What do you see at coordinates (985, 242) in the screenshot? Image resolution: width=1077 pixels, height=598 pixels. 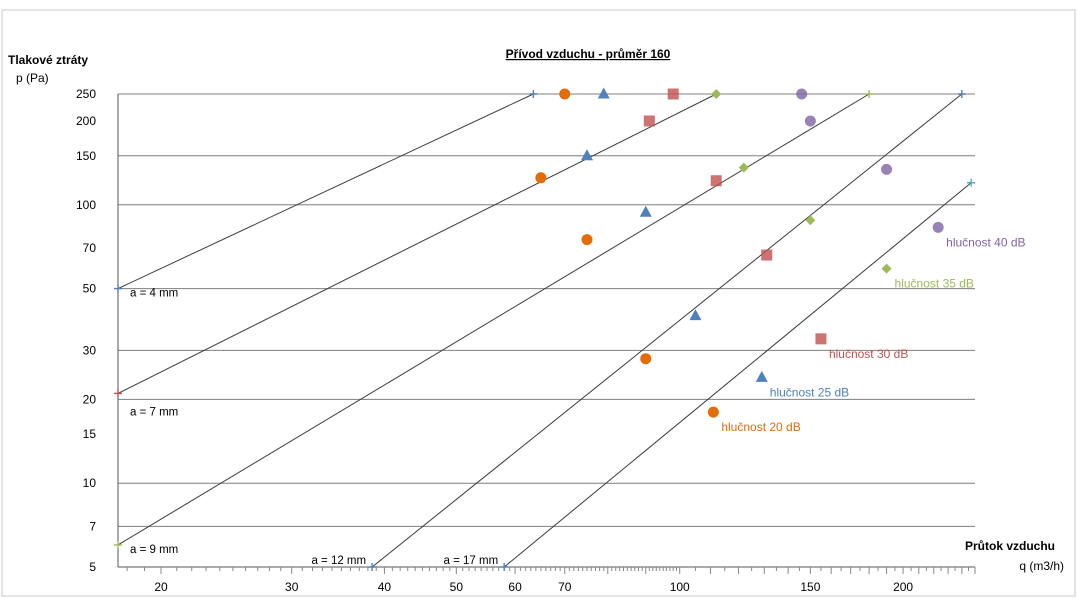 I see `series-label: hlučnost 40 dB` at bounding box center [985, 242].